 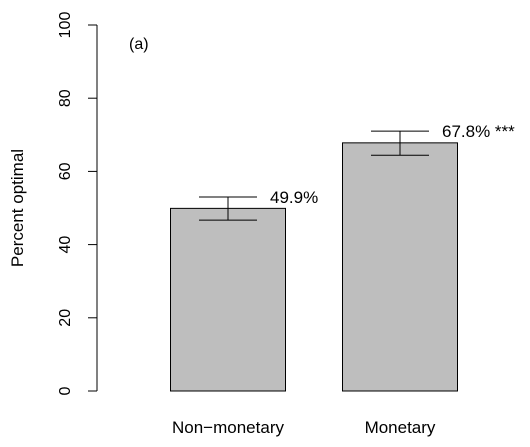 I want to click on x-tick-labels-group: Non−monetary Monetary, so click(x=304, y=427).